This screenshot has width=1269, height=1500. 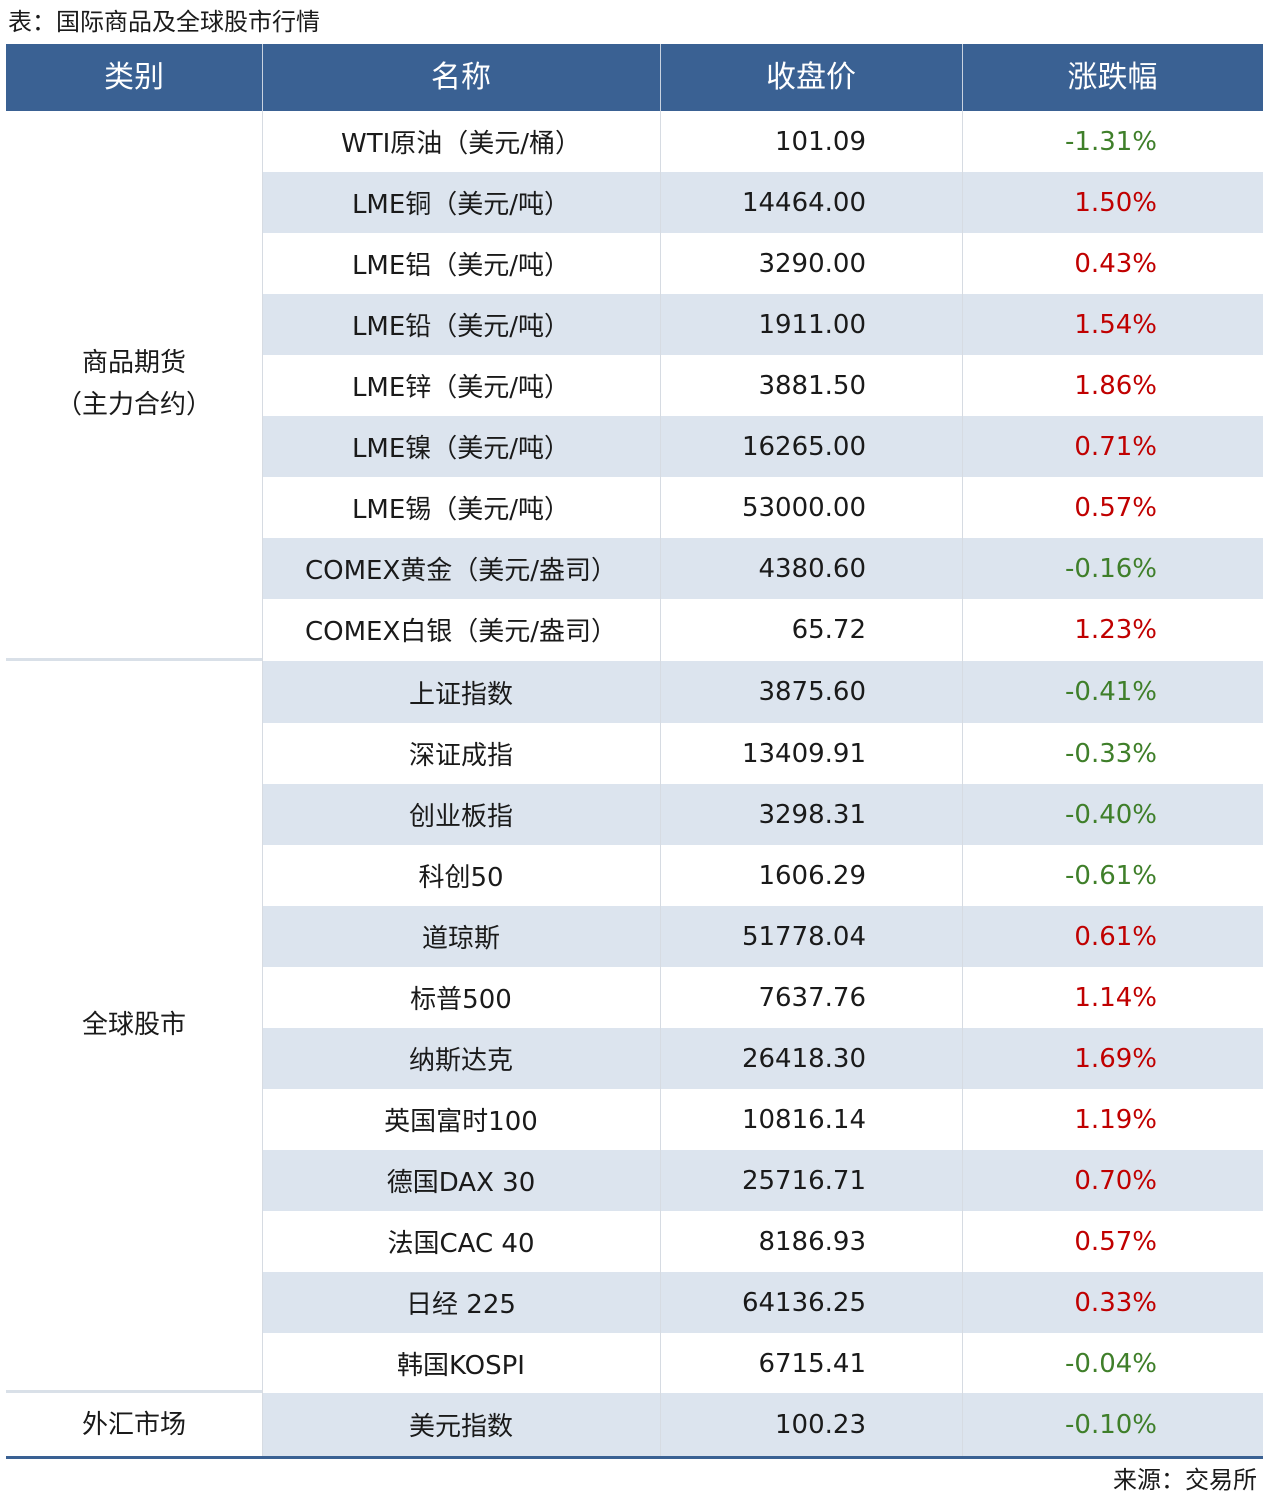 I want to click on row-name: 德国DAX 30, so click(x=461, y=1183).